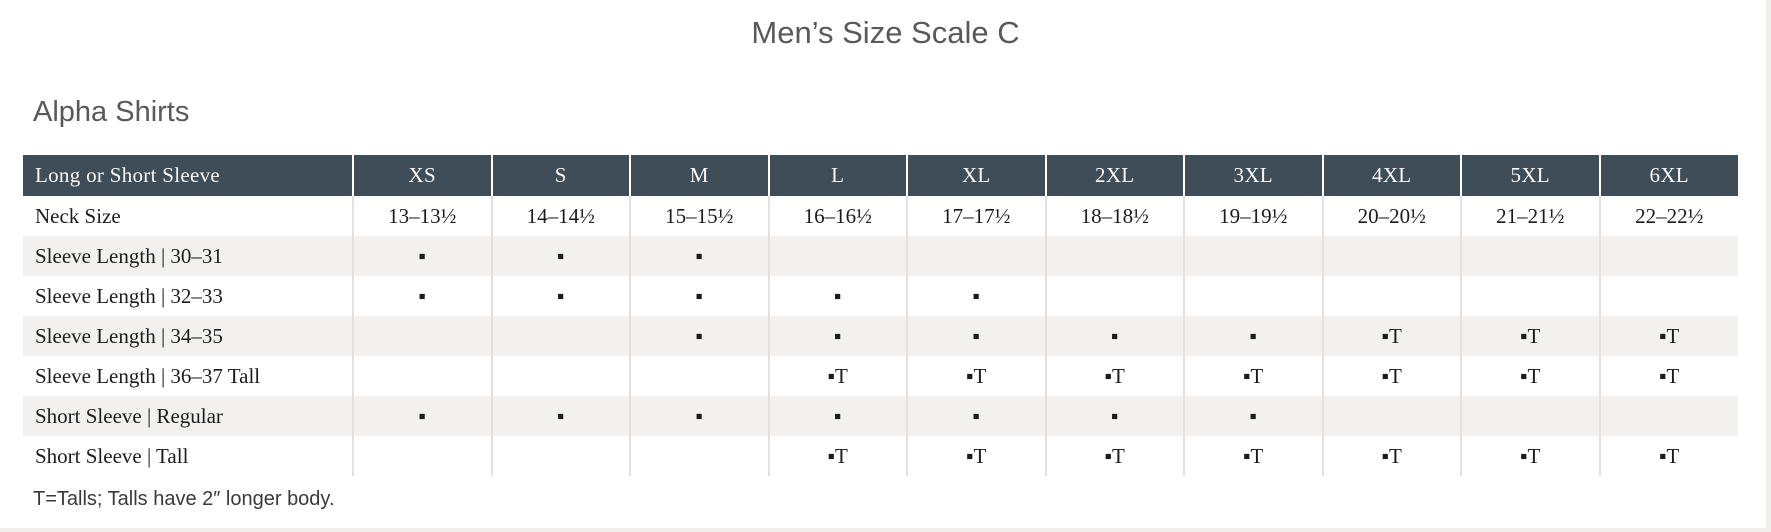  I want to click on value-cell: 18–18½, so click(1115, 216).